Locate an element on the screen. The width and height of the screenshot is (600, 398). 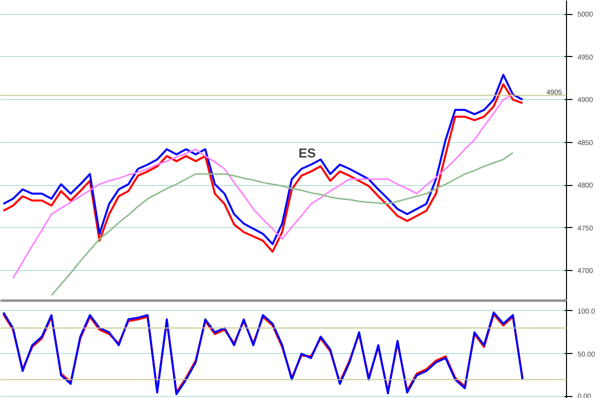
annotation: ES is located at coordinates (307, 153).